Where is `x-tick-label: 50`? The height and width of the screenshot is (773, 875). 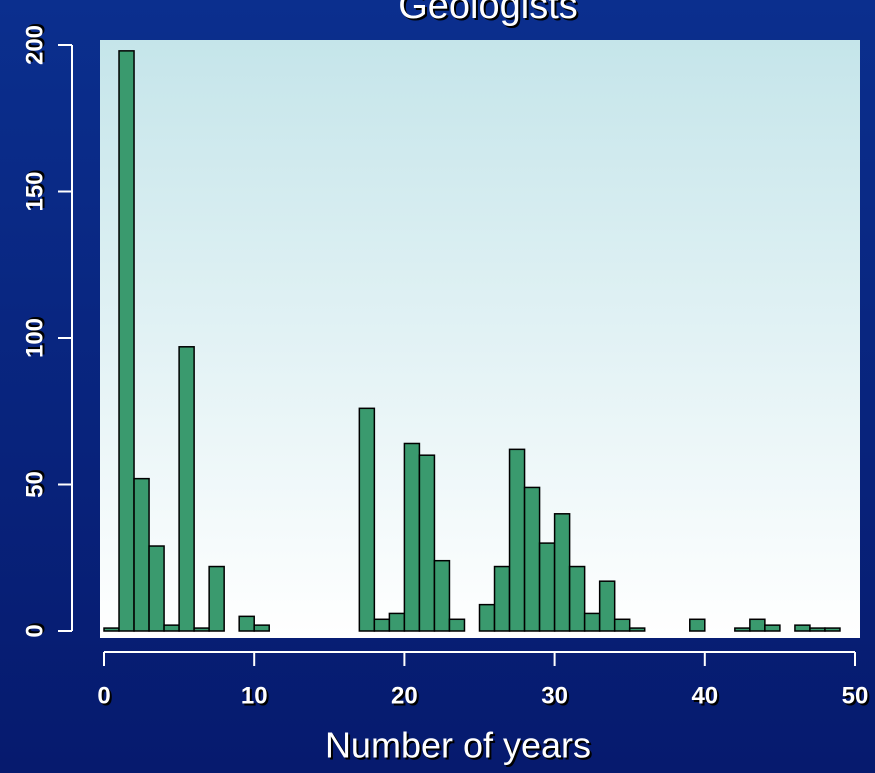
x-tick-label: 50 is located at coordinates (855, 695).